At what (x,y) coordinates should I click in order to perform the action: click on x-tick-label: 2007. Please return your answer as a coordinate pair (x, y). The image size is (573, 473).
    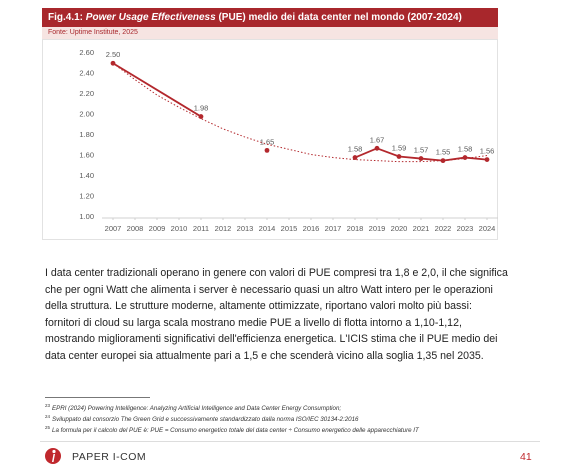
    Looking at the image, I should click on (113, 228).